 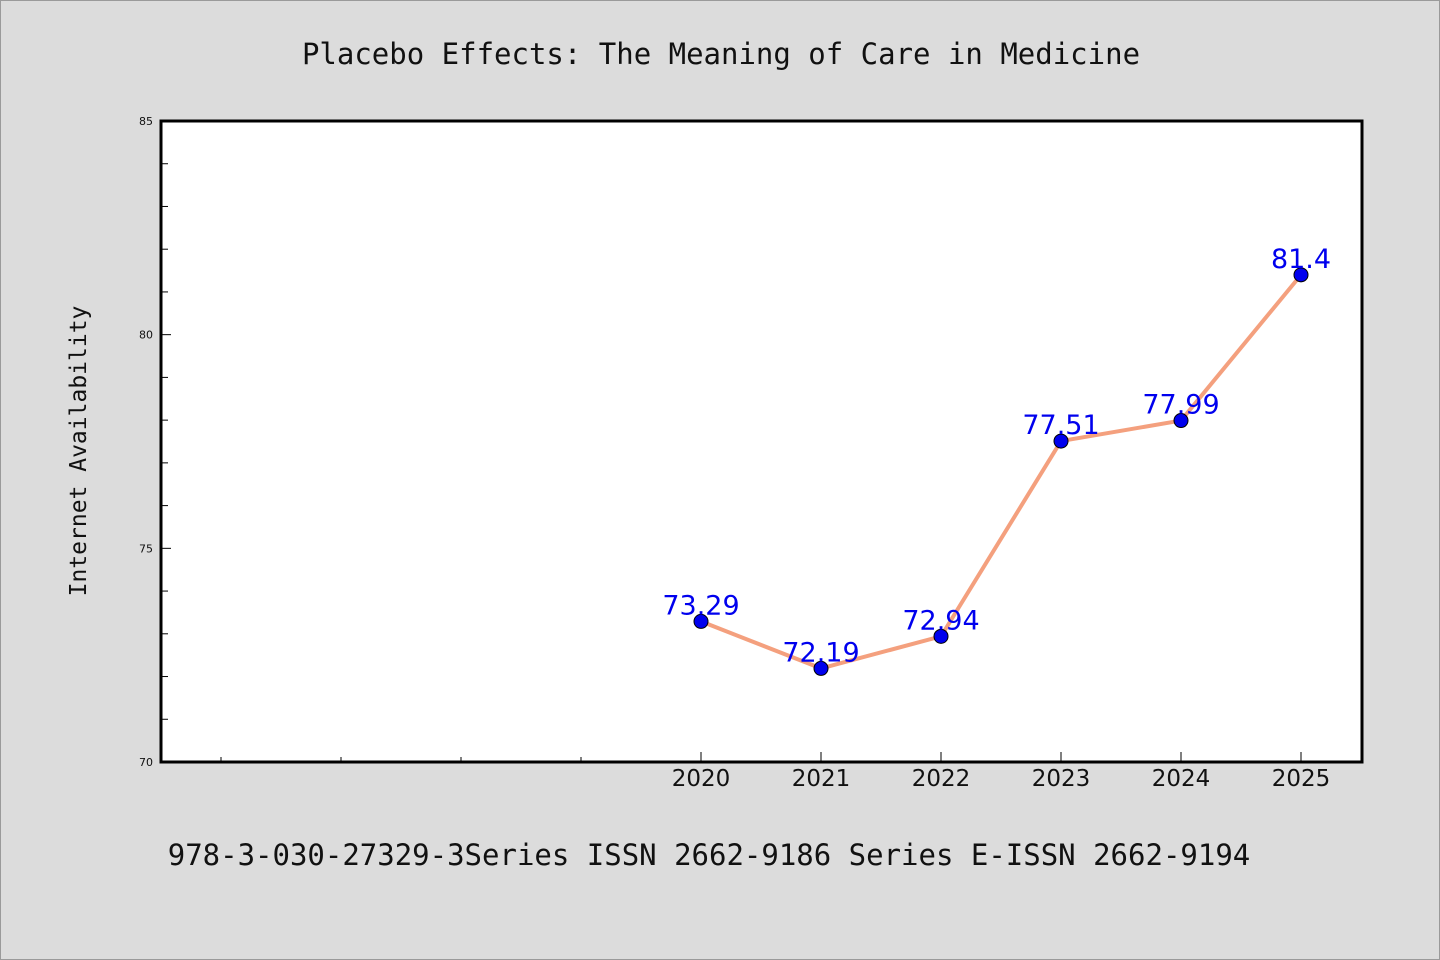 What do you see at coordinates (821, 779) in the screenshot?
I see `x-tick-label: 2021` at bounding box center [821, 779].